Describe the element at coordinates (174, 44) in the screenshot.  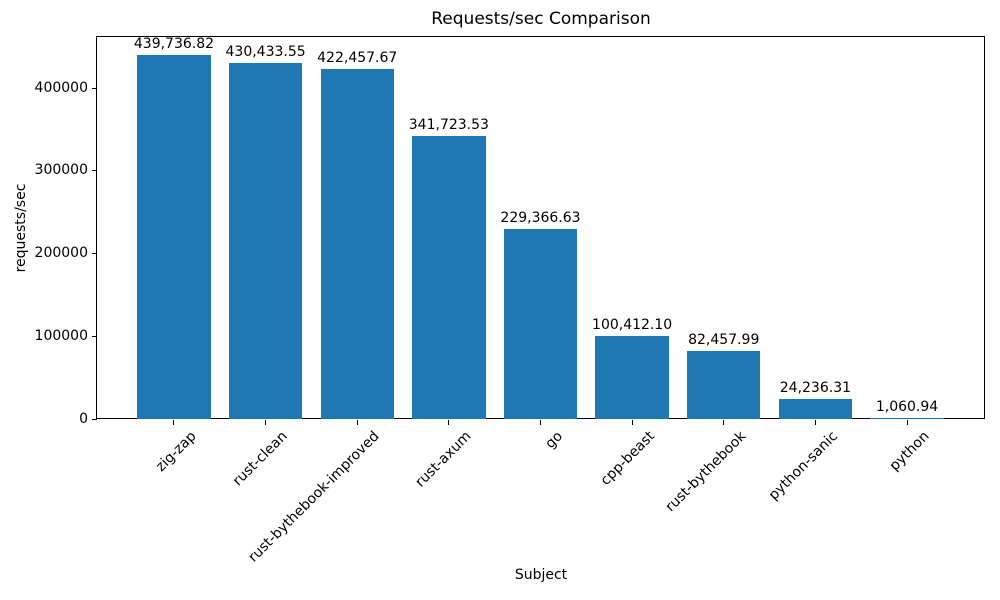
I see `bar-value-label: 439,736.82` at that location.